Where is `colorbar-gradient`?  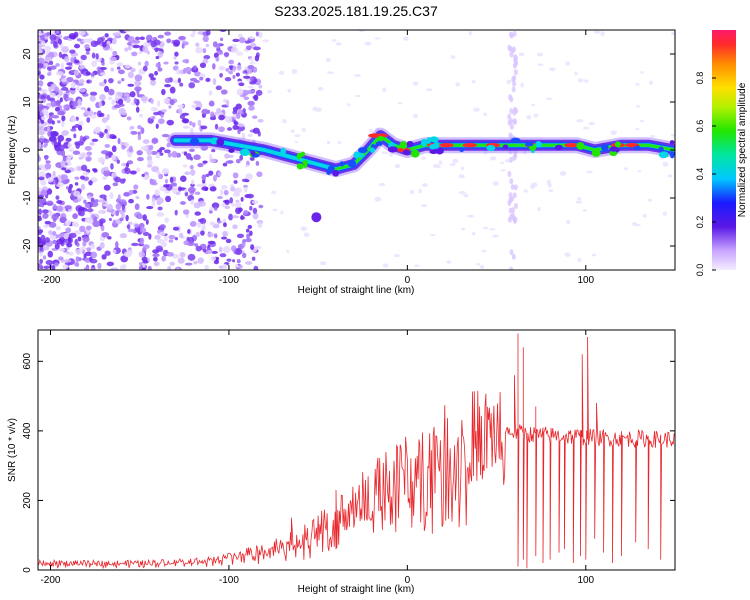 colorbar-gradient is located at coordinates (724, 150).